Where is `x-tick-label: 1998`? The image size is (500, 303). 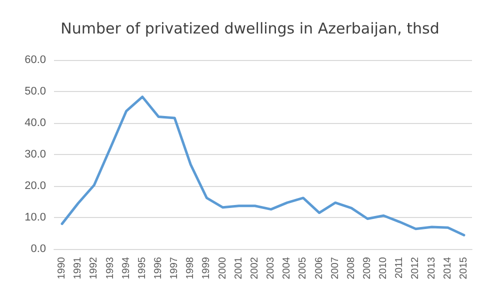 x-tick-label: 1998 is located at coordinates (190, 268).